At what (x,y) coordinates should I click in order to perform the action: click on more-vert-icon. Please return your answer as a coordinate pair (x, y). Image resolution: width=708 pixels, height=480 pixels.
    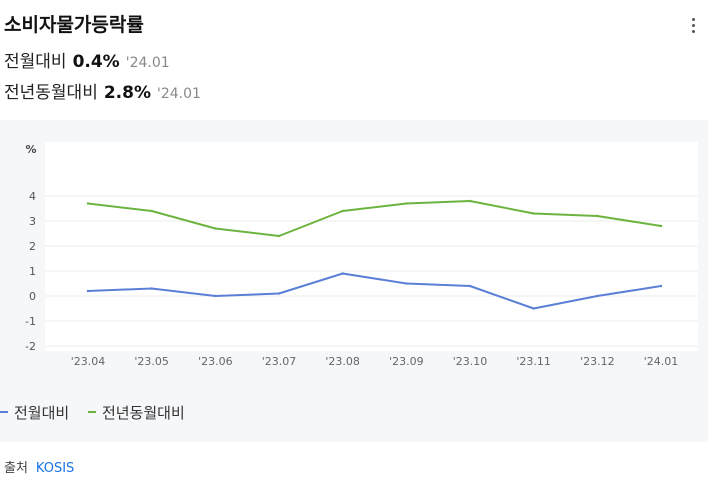
    Looking at the image, I should click on (693, 26).